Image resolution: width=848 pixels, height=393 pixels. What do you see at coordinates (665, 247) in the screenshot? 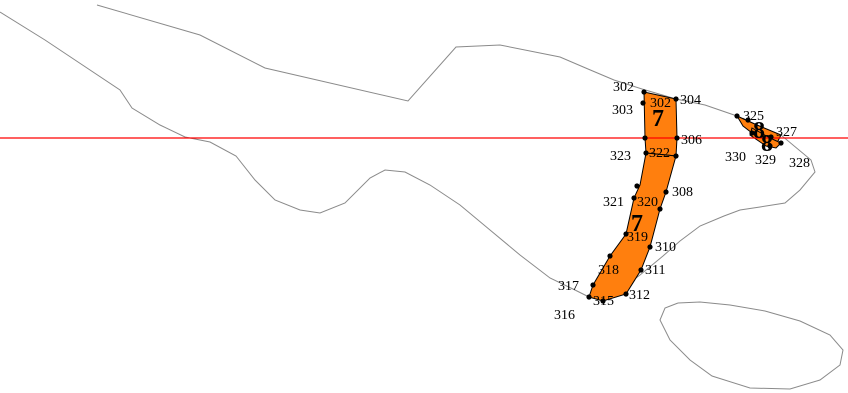
I see `vertex-label-310: 310` at bounding box center [665, 247].